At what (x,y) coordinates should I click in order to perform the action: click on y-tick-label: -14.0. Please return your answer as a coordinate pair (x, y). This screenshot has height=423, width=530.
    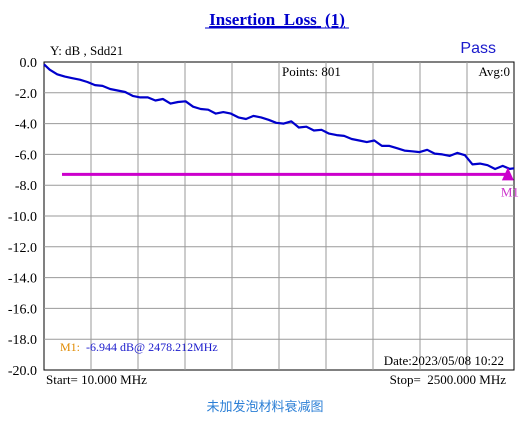
    Looking at the image, I should click on (22, 279).